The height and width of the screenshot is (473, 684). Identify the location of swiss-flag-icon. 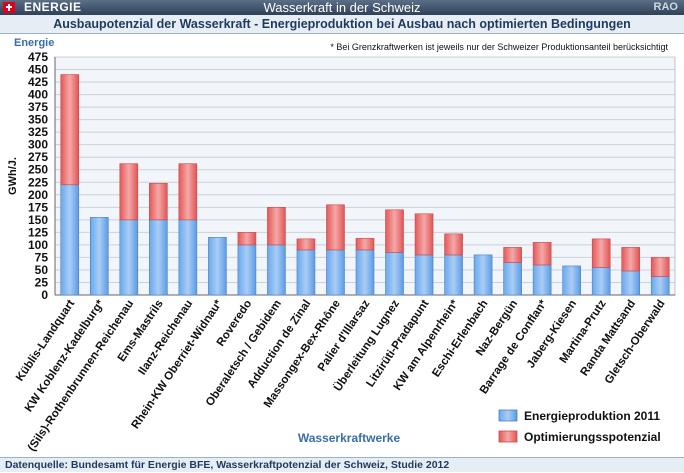
(9, 7).